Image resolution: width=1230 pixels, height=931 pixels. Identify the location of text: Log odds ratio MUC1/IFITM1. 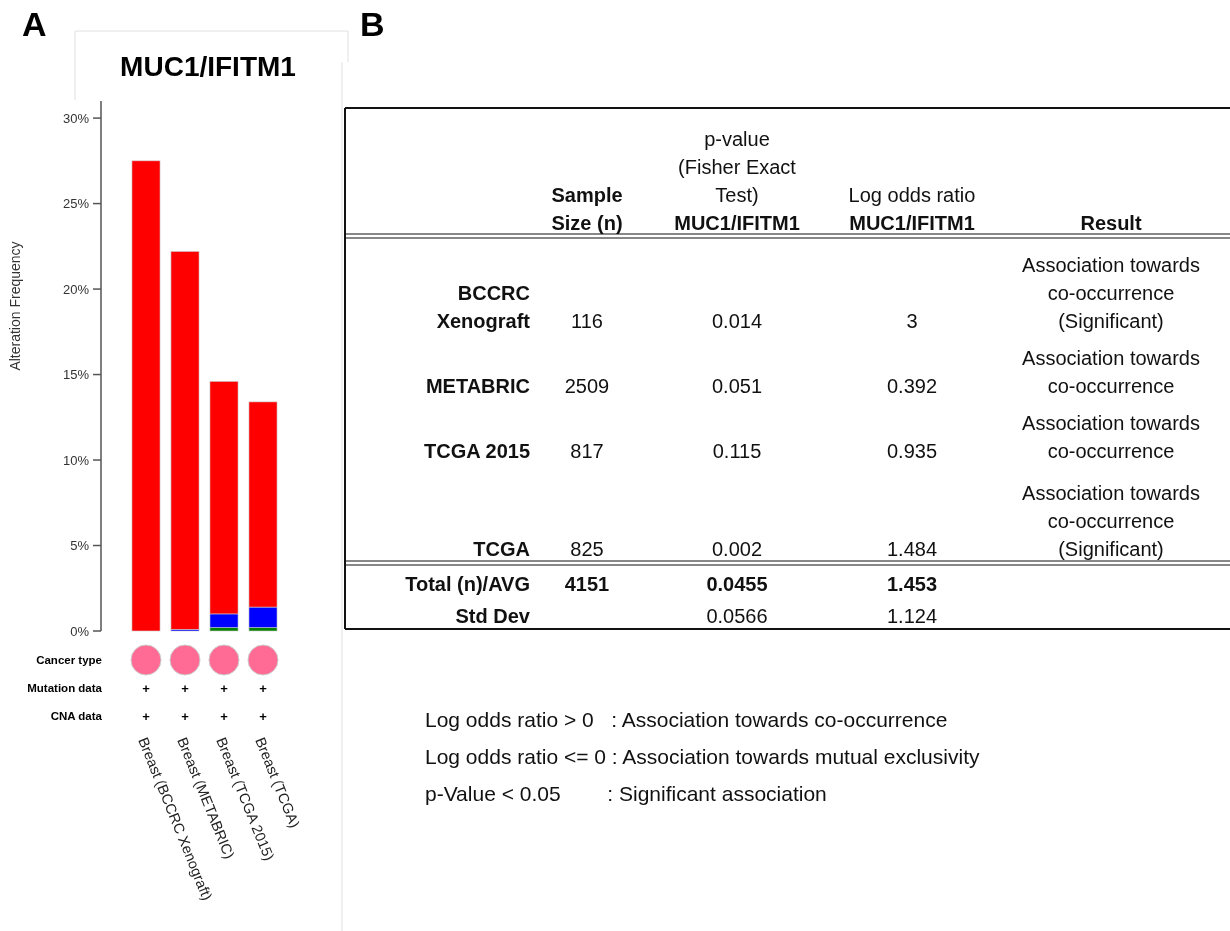
(912, 209).